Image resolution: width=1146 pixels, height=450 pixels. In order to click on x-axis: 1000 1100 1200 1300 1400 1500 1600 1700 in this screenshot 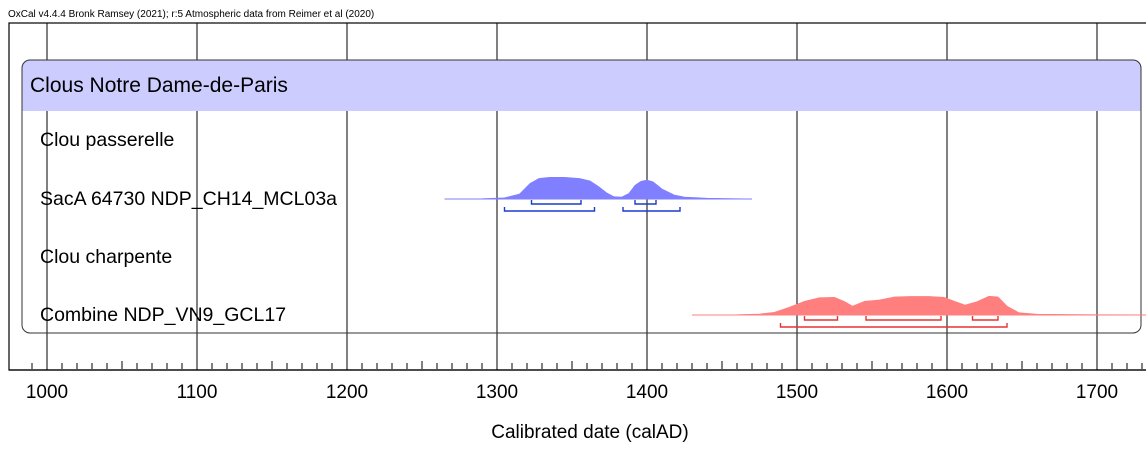, I will do `click(577, 380)`.